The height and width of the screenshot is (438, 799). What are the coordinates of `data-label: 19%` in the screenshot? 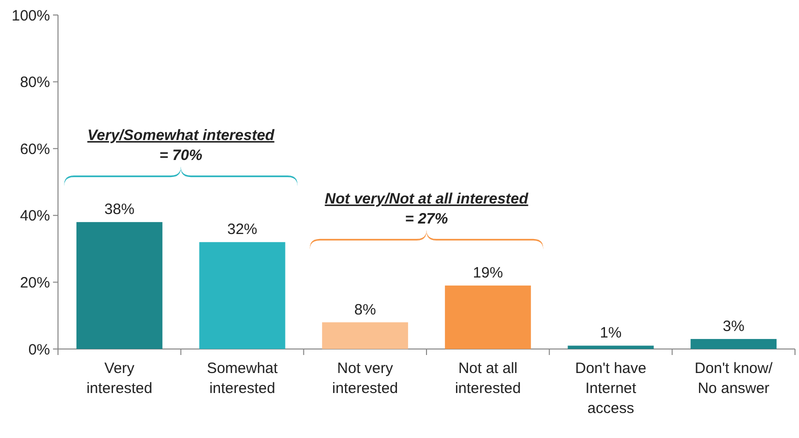 It's located at (487, 273).